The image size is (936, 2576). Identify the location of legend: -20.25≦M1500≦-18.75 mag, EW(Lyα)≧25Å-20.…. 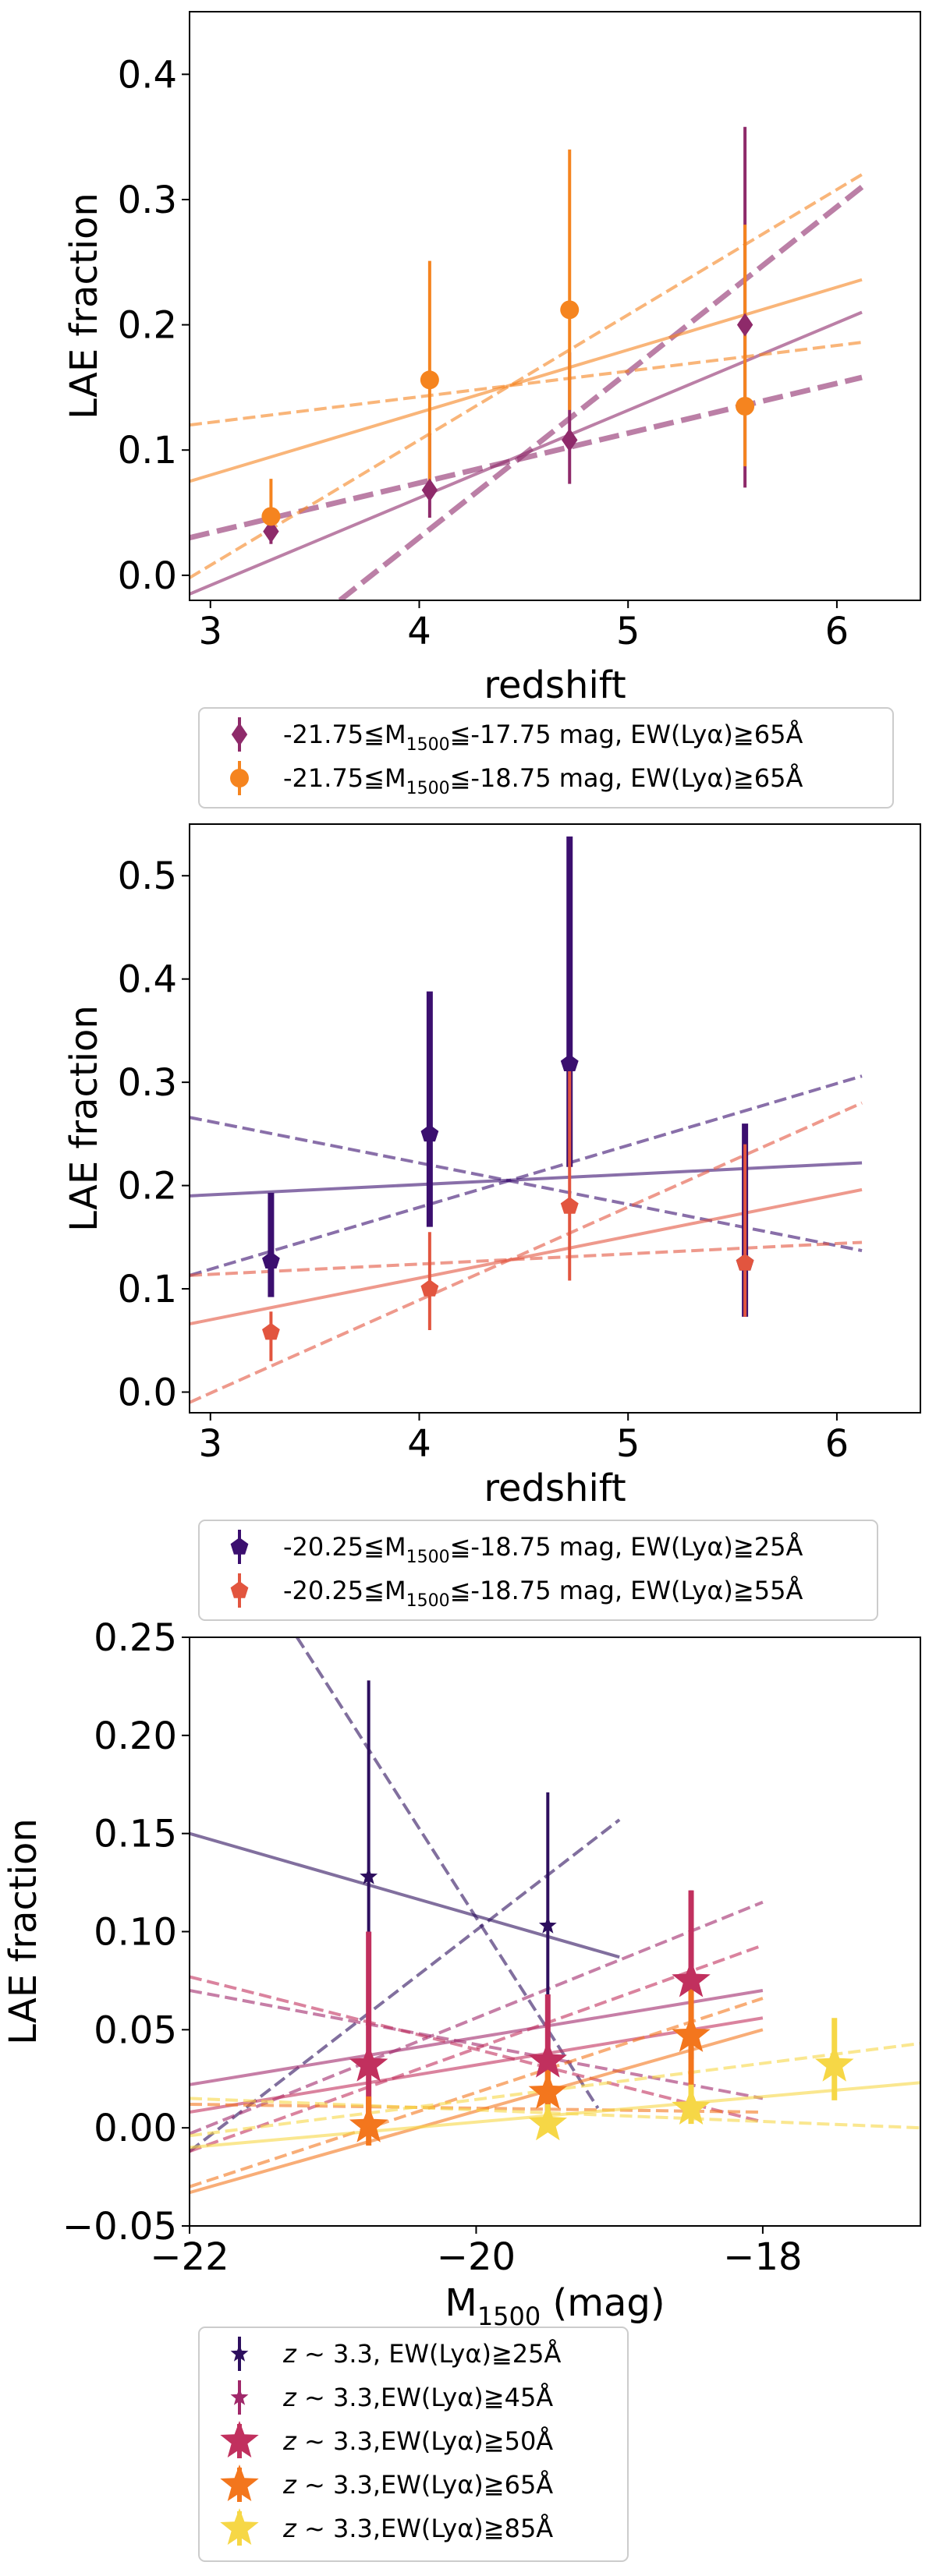
(538, 1570).